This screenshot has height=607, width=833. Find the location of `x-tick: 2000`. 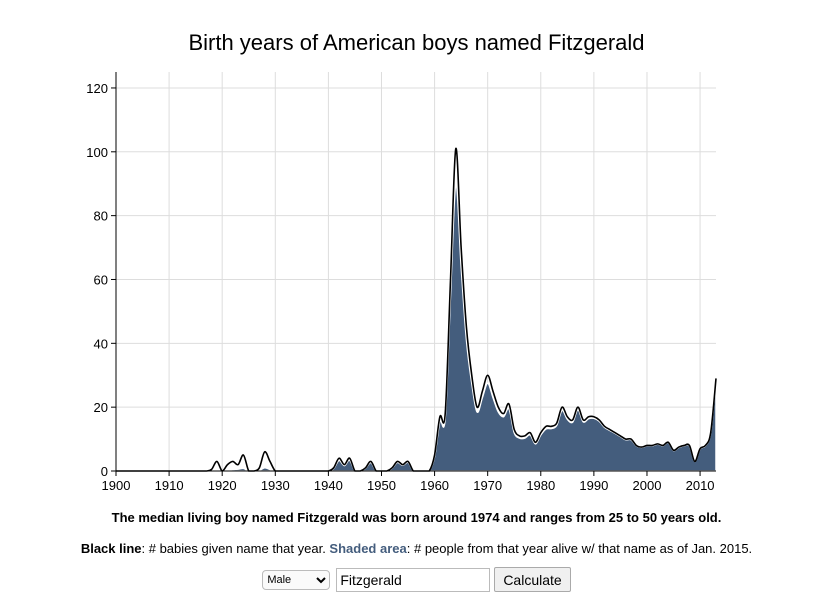

x-tick: 2000 is located at coordinates (647, 482).